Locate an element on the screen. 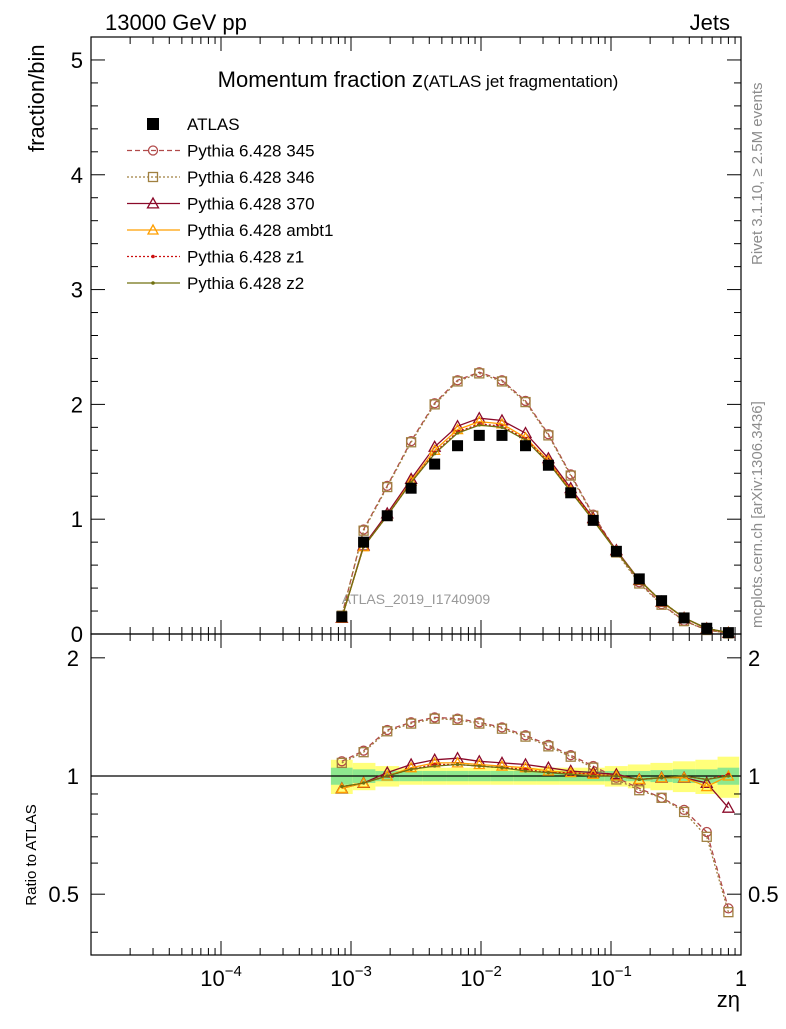 The image size is (786, 1029). legend-item: Pythia 6.428 ambt1 is located at coordinates (230, 230).